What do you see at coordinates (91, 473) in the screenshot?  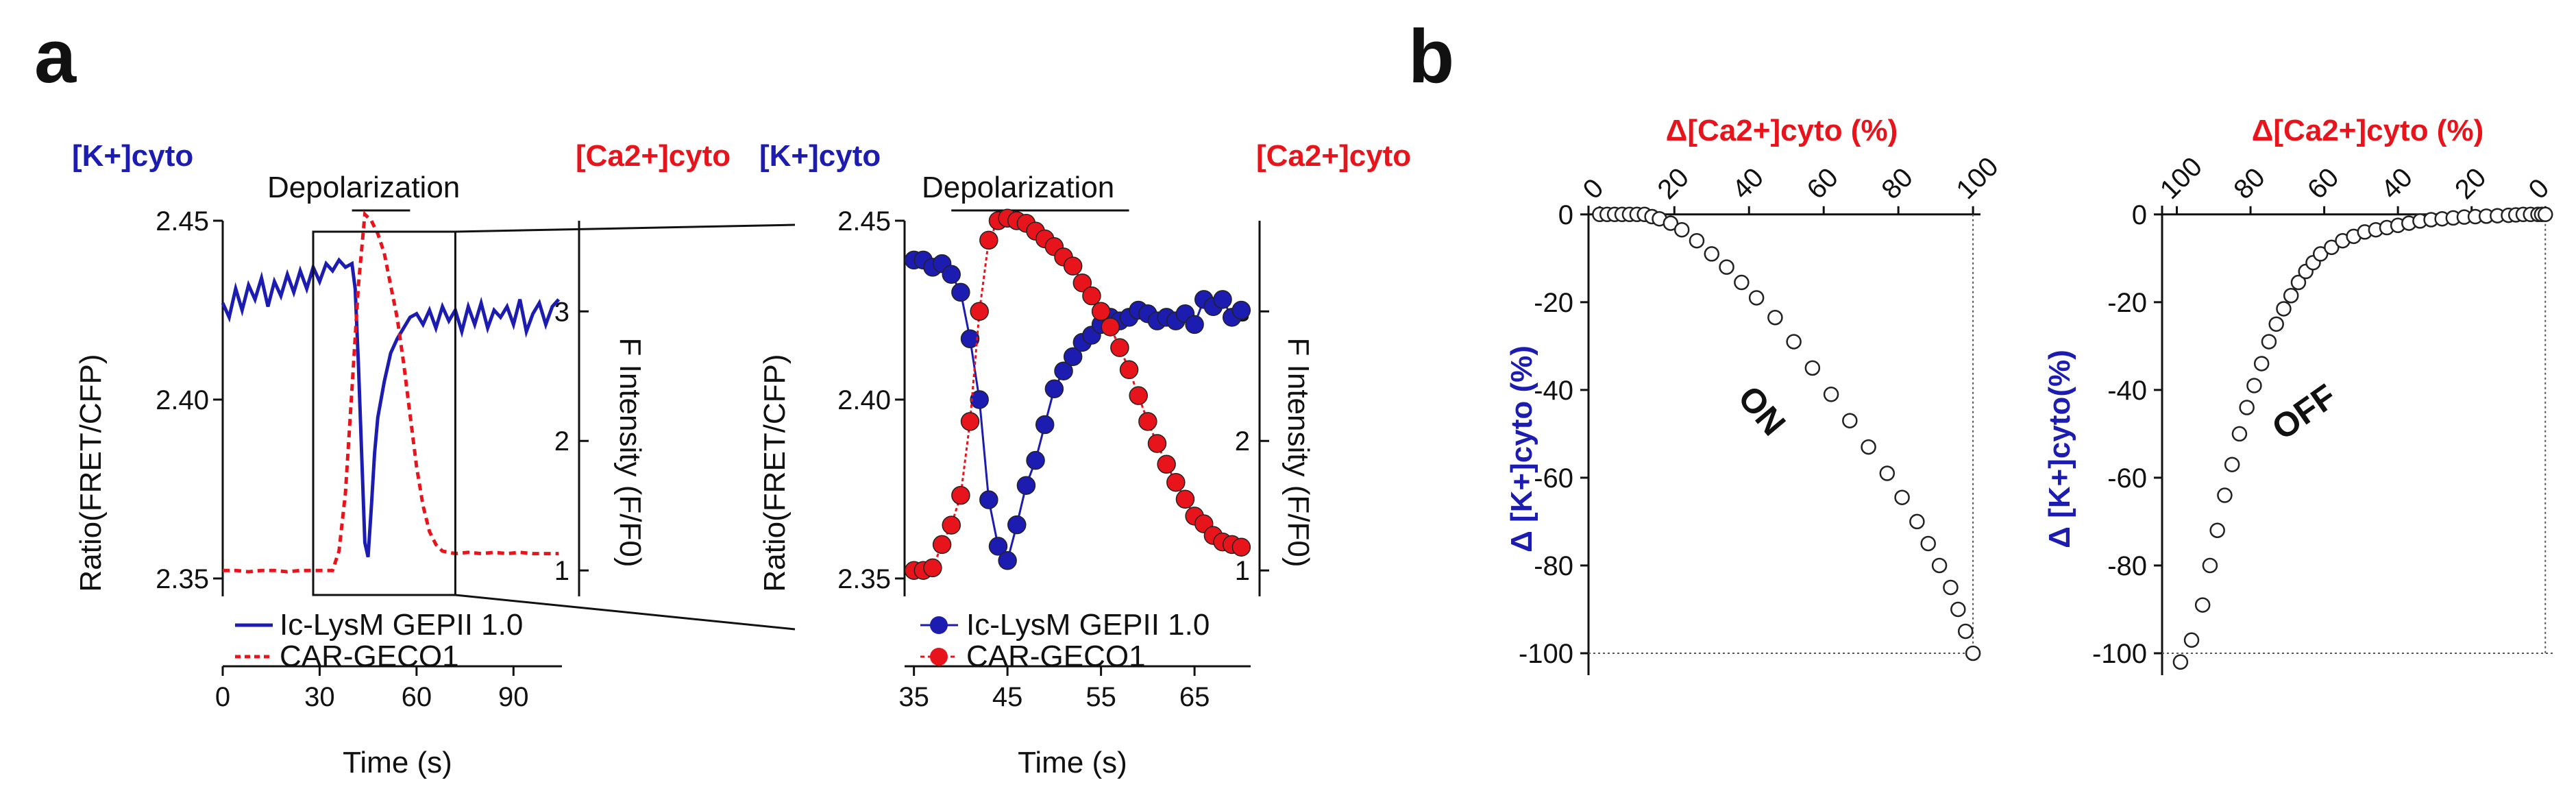 I see `overview-left-axis-label: Ratio(FRET/CFP)` at bounding box center [91, 473].